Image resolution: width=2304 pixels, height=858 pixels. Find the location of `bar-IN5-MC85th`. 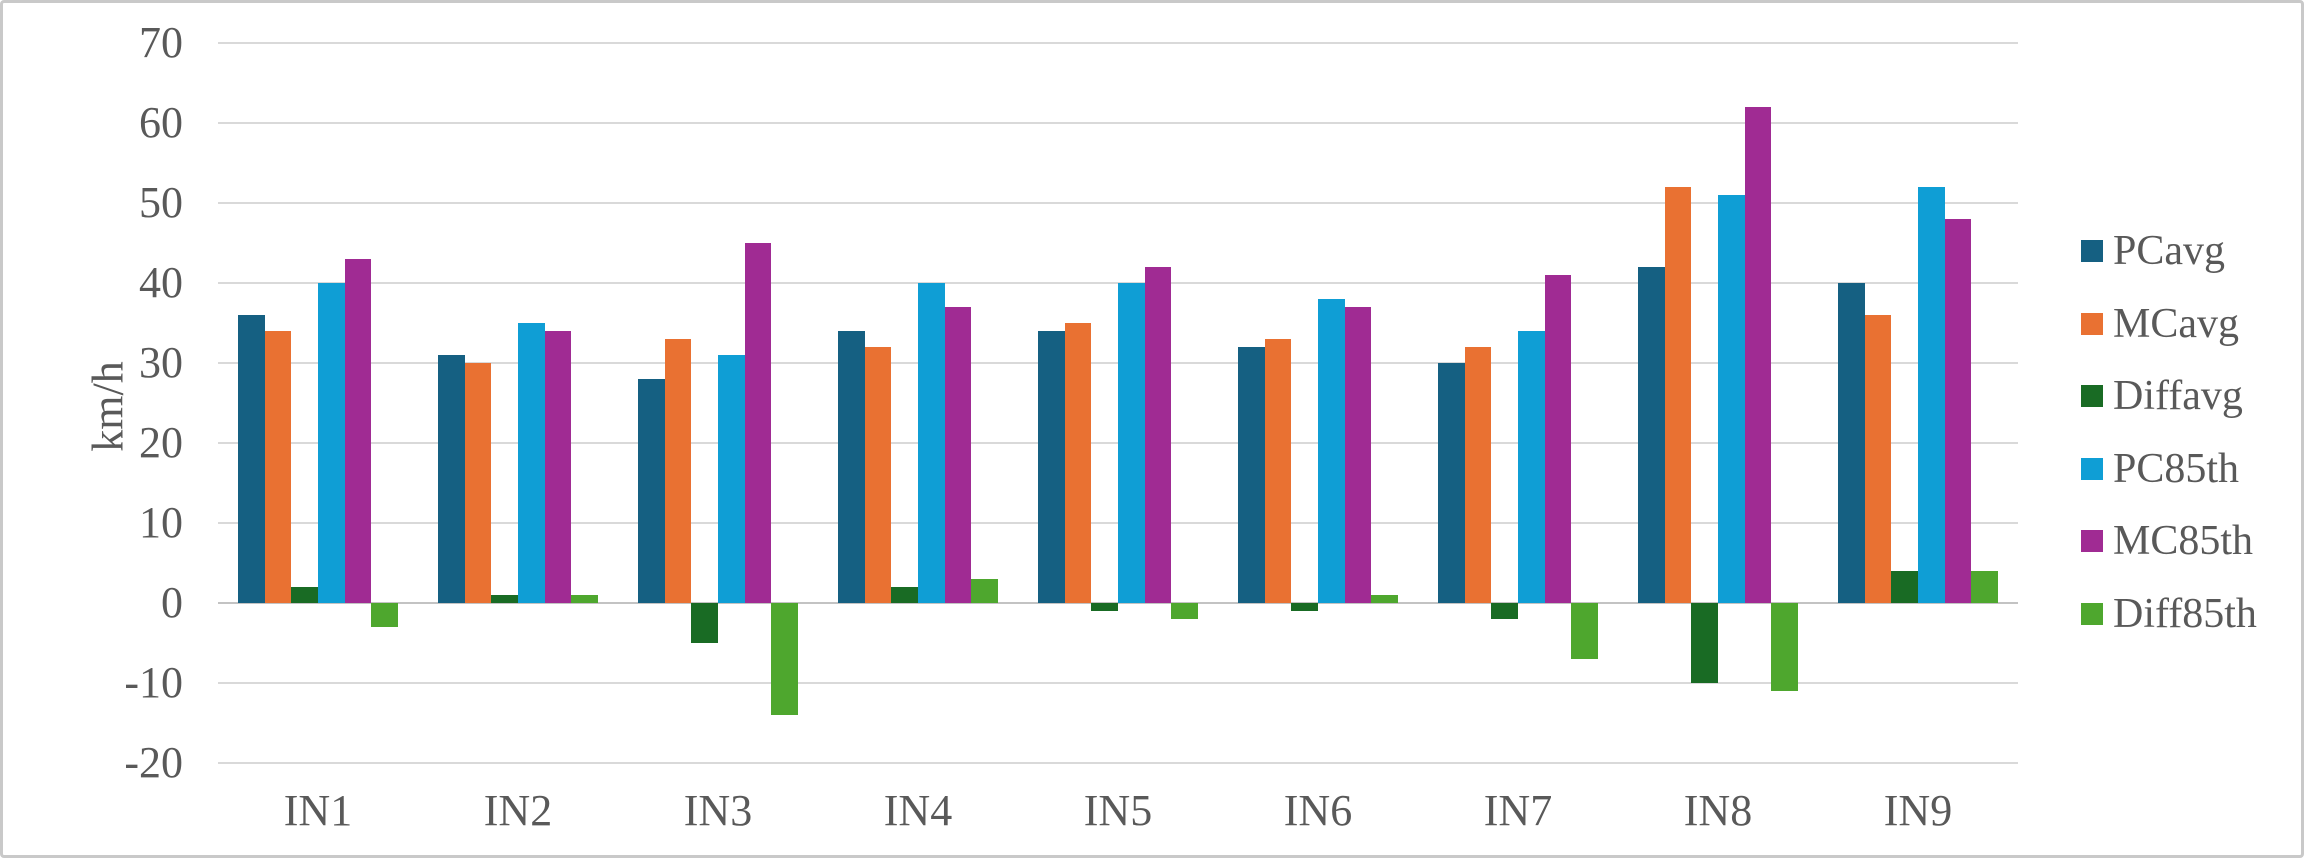

bar-IN5-MC85th is located at coordinates (1158, 435).